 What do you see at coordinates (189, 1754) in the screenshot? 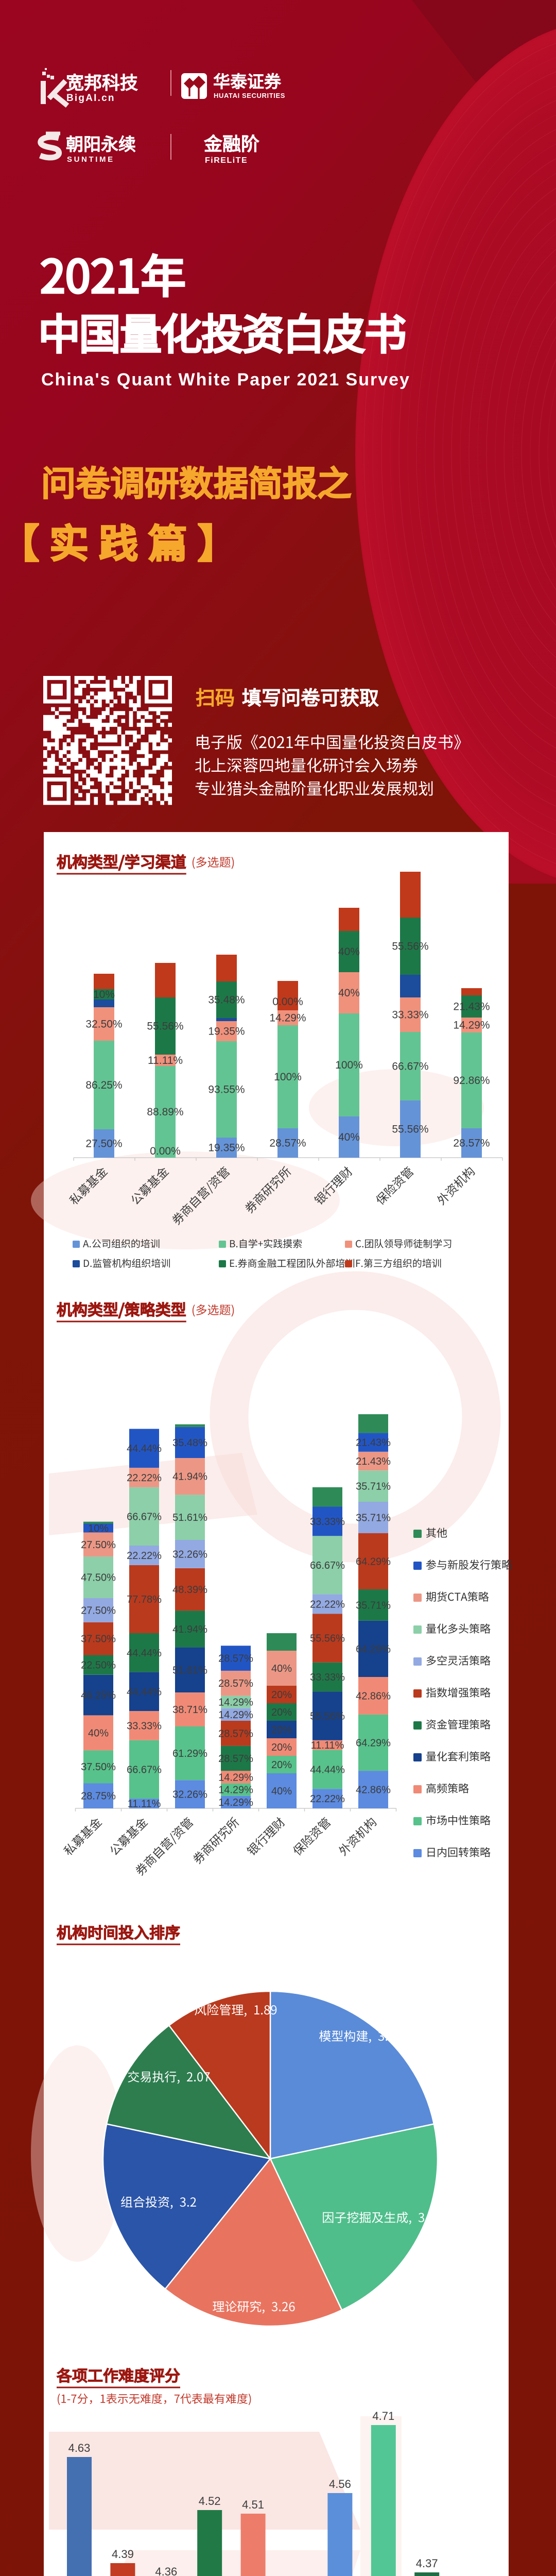
I see `svg-text: 61.29%` at bounding box center [189, 1754].